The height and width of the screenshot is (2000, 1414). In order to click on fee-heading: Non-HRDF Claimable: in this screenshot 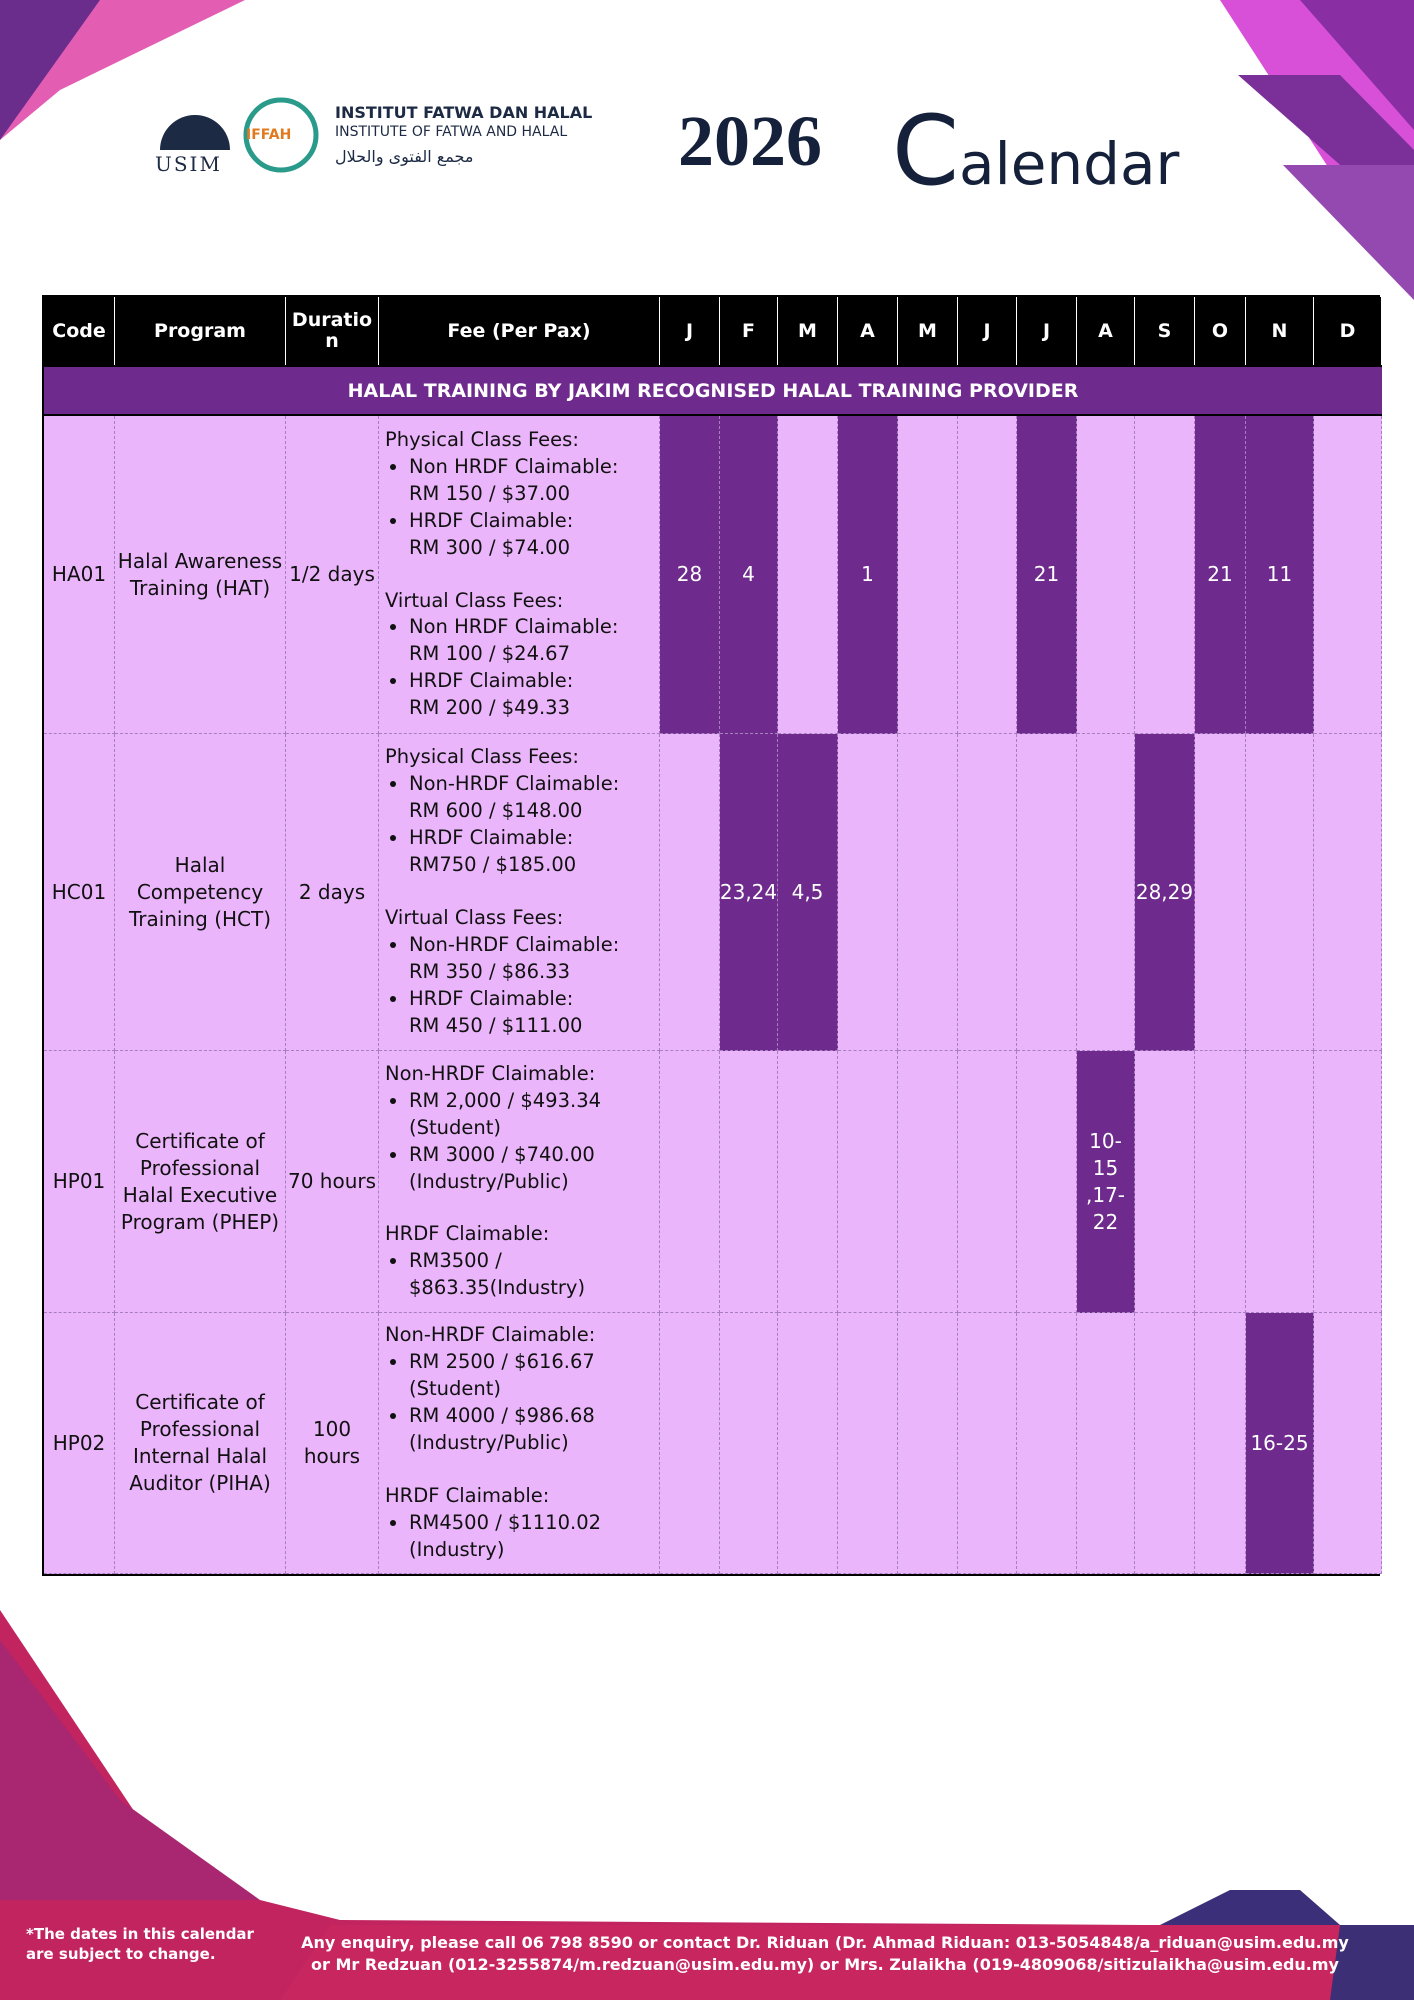, I will do `click(490, 1335)`.